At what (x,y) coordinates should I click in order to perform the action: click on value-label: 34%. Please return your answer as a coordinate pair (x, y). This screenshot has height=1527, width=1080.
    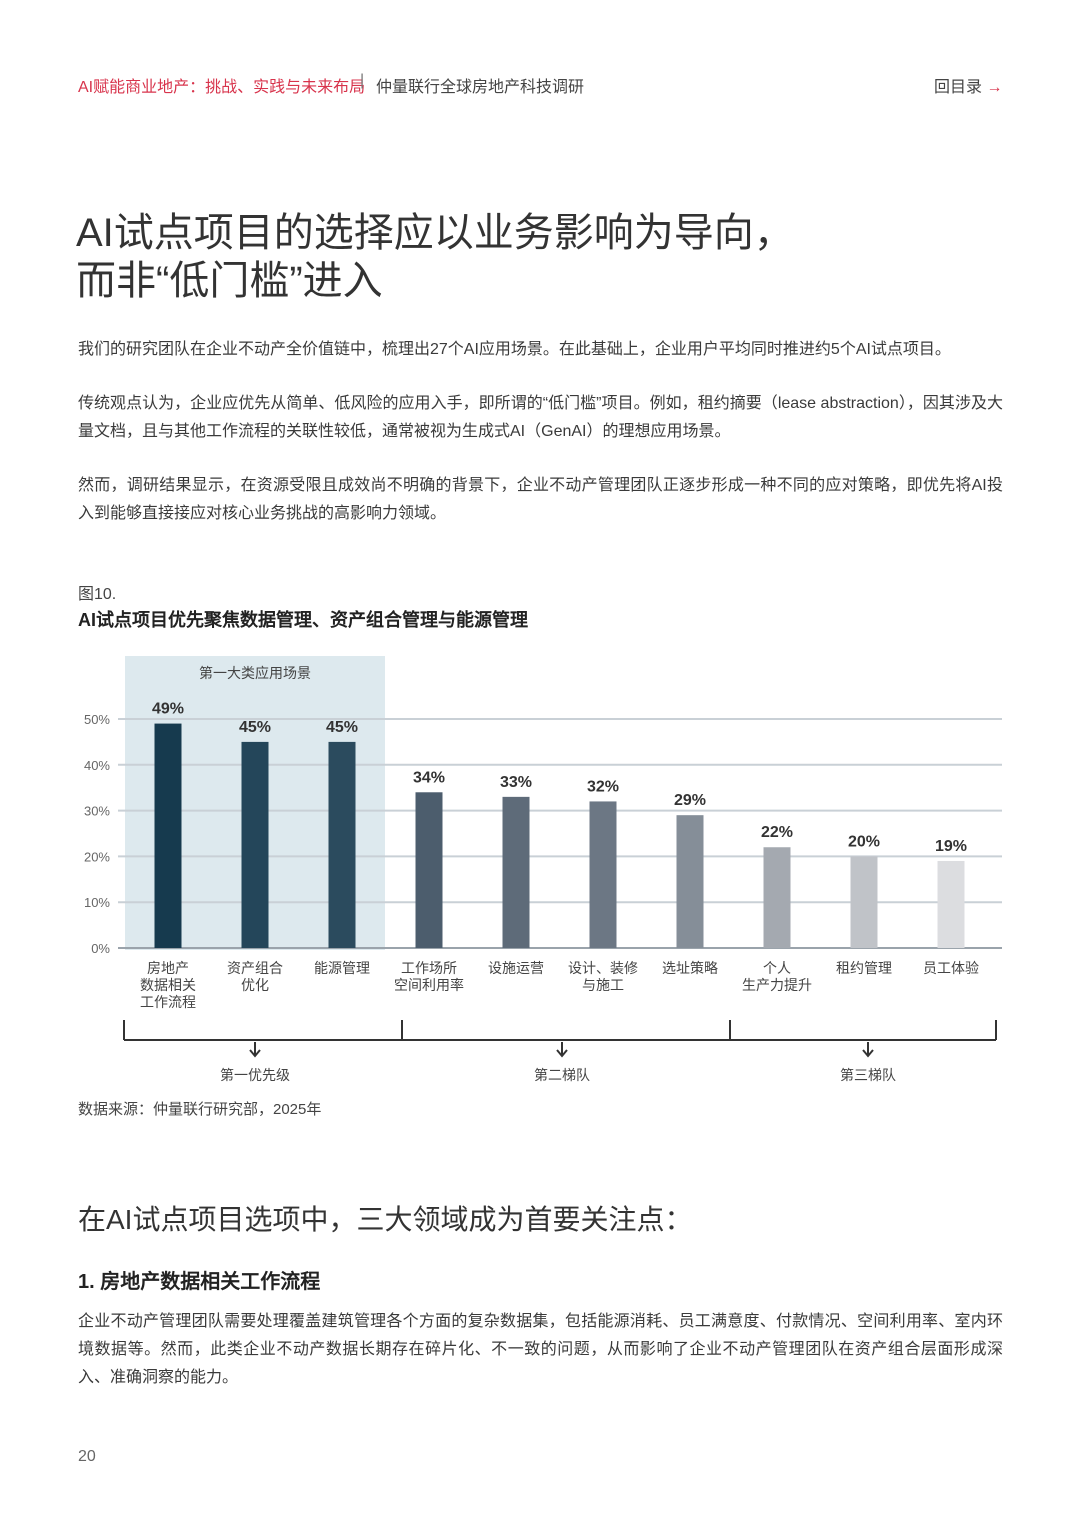
    Looking at the image, I should click on (429, 777).